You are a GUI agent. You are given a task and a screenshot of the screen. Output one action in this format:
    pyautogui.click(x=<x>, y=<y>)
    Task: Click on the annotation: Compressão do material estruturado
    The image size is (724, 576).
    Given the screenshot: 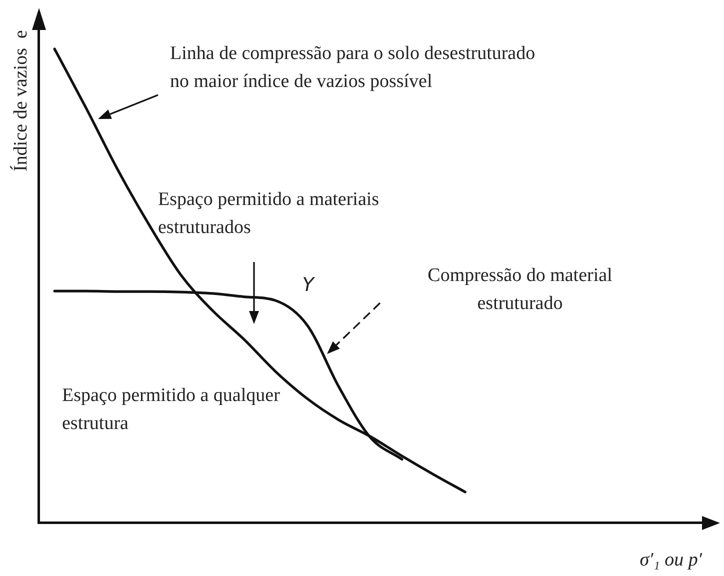 What is the action you would take?
    pyautogui.click(x=520, y=290)
    